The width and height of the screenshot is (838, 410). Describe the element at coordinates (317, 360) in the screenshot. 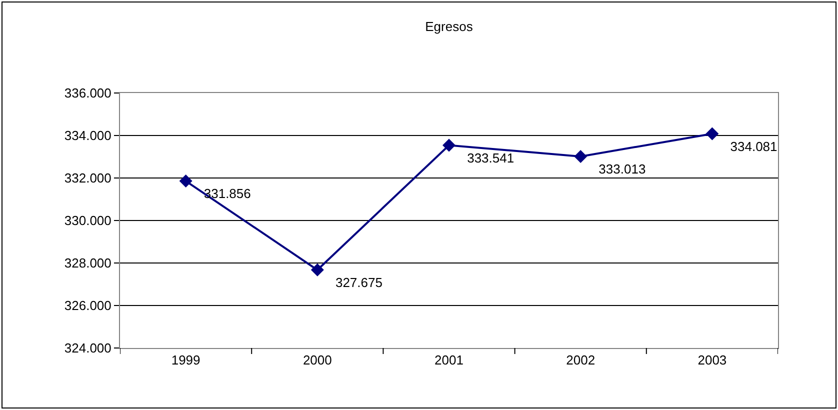

I see `x-tick-label: 2000` at that location.